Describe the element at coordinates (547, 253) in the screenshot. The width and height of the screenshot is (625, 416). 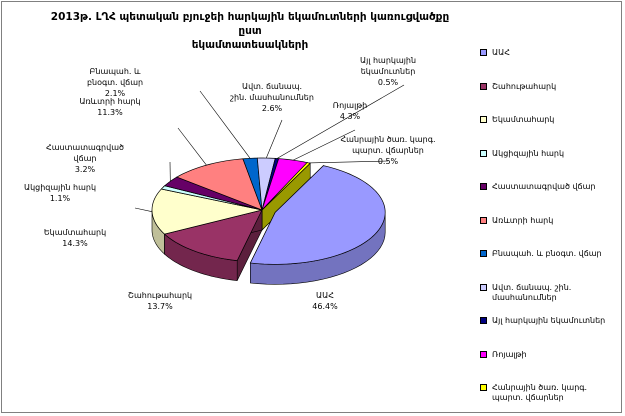
I see `legend-label: Բնապահ. և բնօգտ. վճար` at that location.